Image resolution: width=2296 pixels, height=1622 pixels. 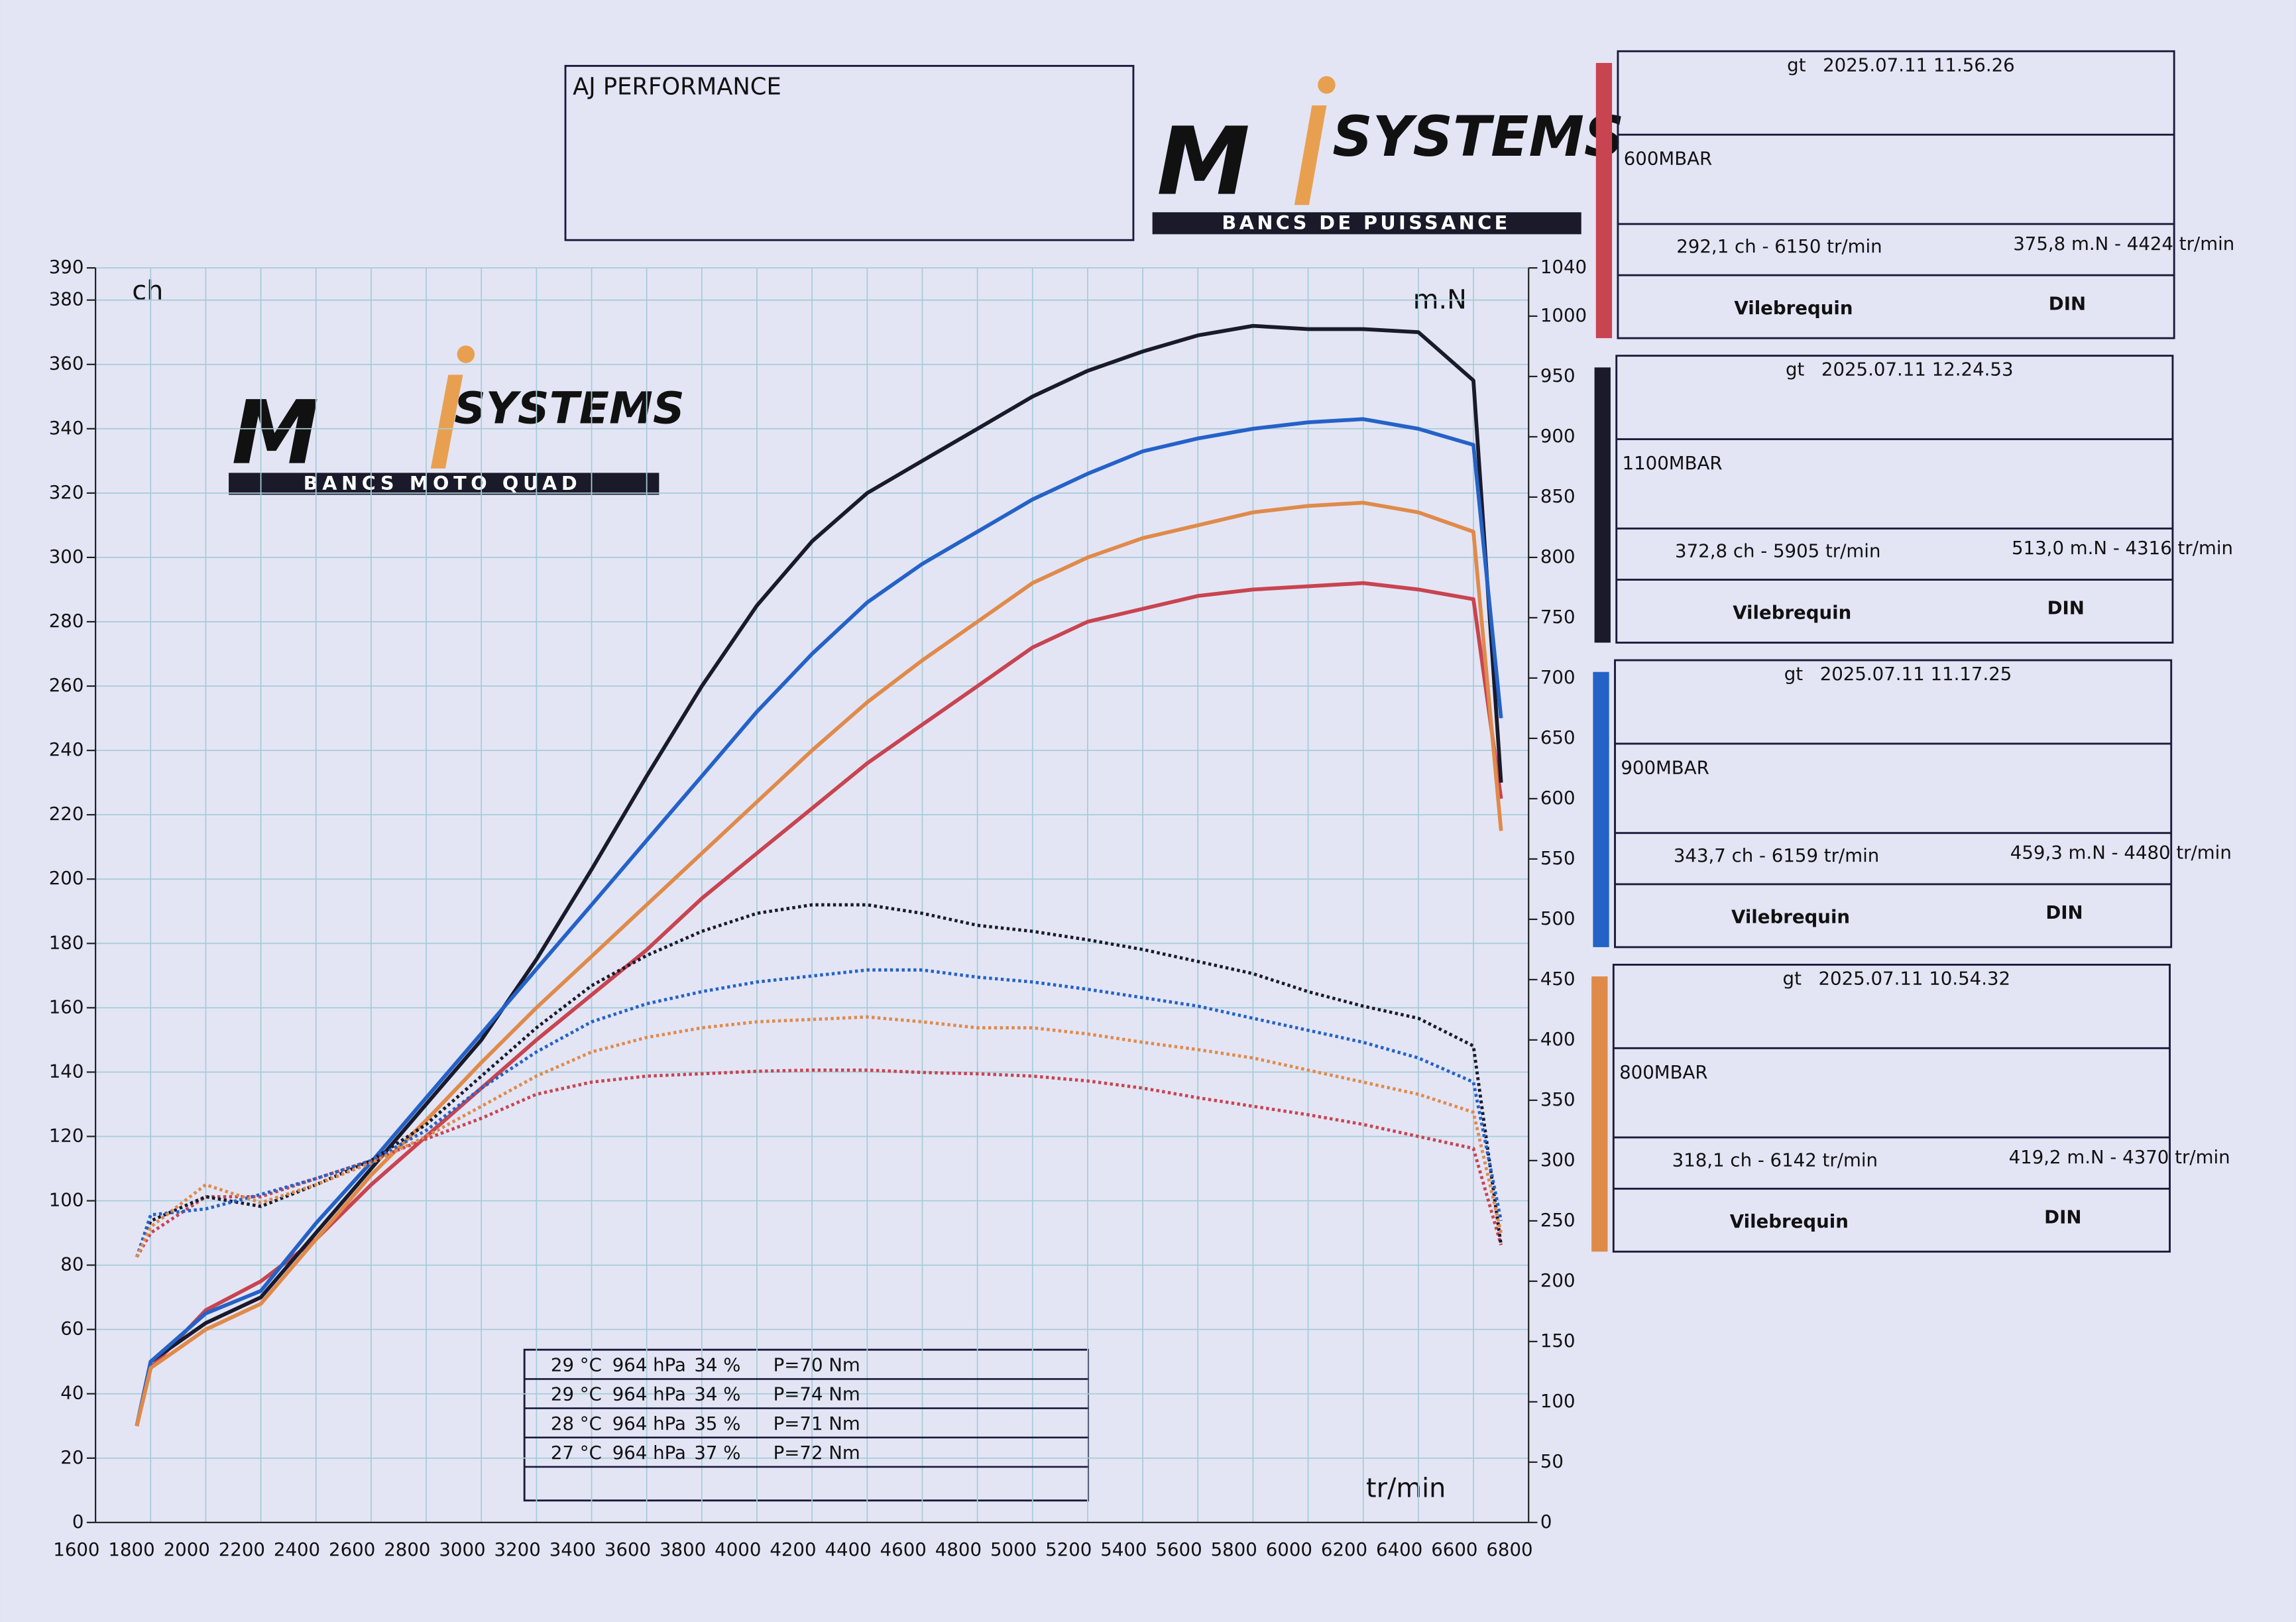 I want to click on run-power-peak: 372,8 ch - 5905 tr/min, so click(x=1777, y=551).